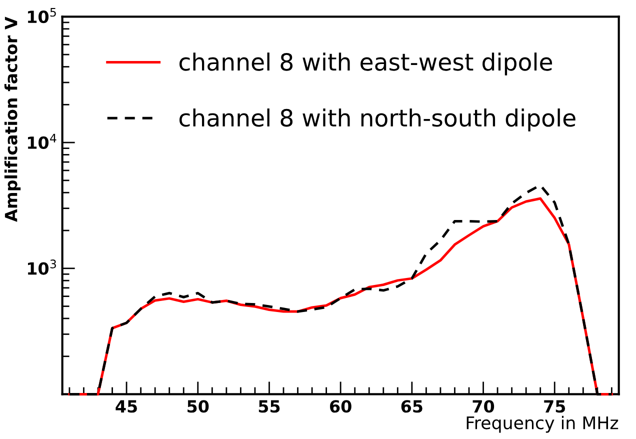 The image size is (636, 439). Describe the element at coordinates (542, 424) in the screenshot. I see `x-axis-title: Frequency in MHz` at that location.